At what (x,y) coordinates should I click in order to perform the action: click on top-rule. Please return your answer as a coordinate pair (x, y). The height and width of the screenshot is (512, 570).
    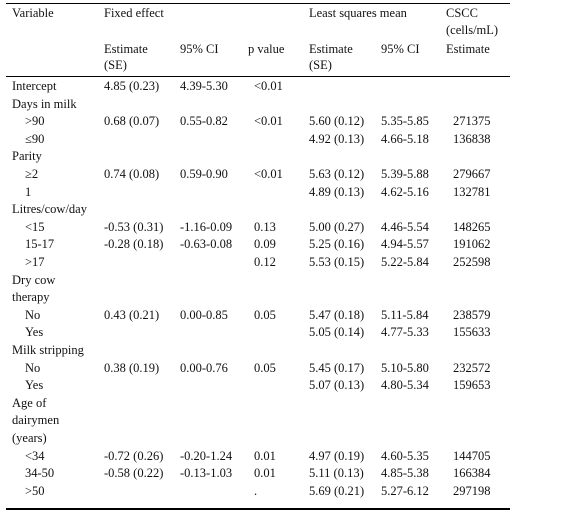
    Looking at the image, I should click on (258, 3).